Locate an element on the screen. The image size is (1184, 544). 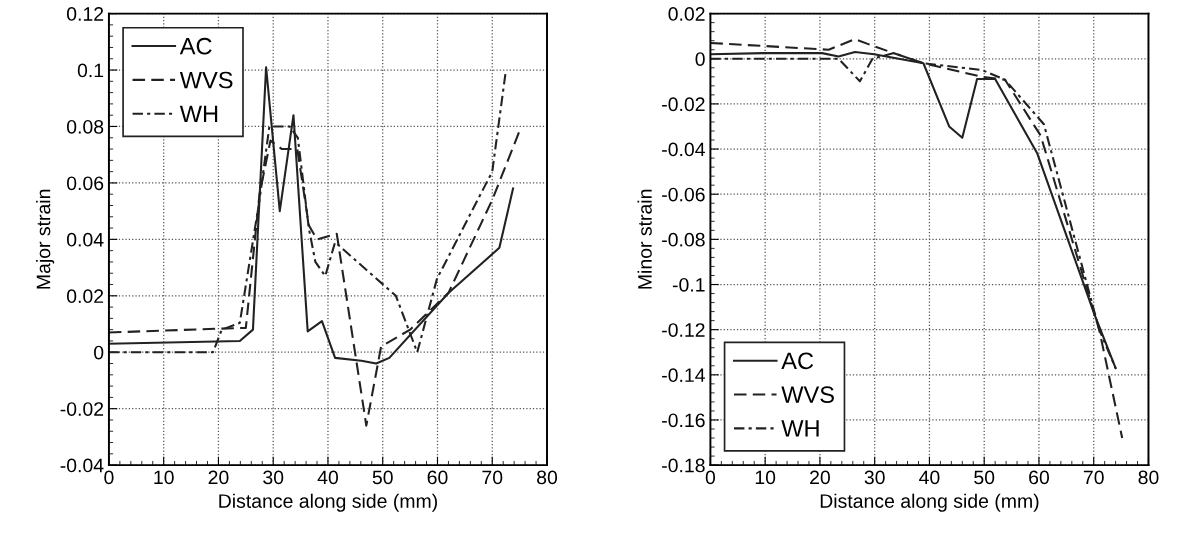
y-tick-label: 0.04 is located at coordinates (85, 239).